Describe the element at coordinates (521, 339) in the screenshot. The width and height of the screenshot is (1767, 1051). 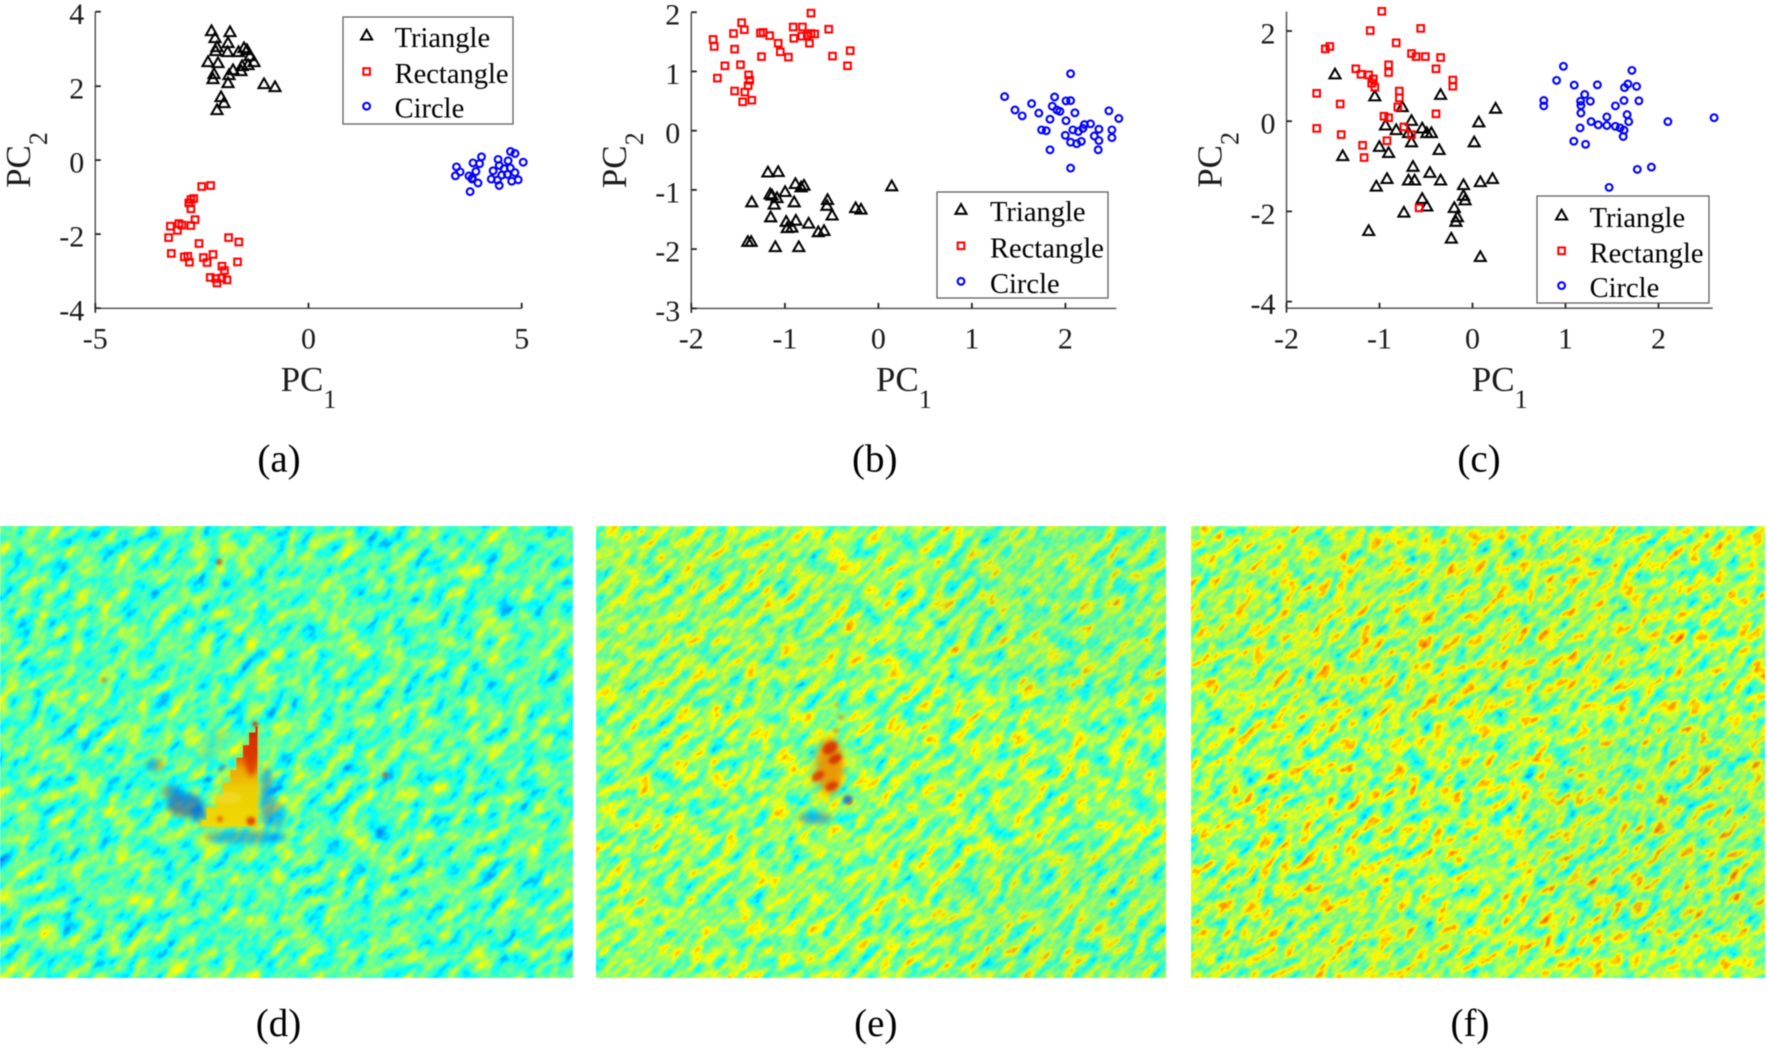
I see `svg-text: 5` at that location.